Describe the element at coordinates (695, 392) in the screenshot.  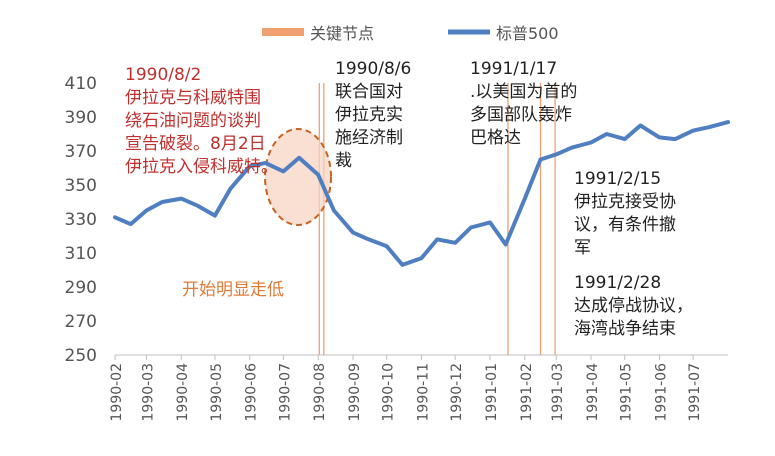
I see `x-tick-label: 1991-07` at that location.